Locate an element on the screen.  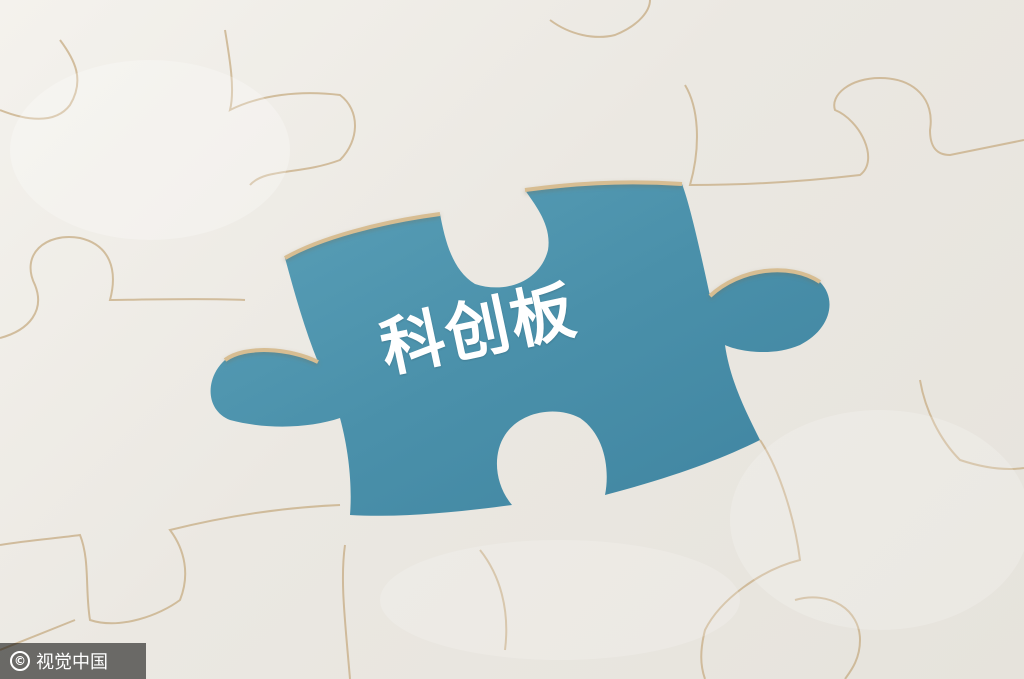
watermark-label: 视觉中国 is located at coordinates (72, 662).